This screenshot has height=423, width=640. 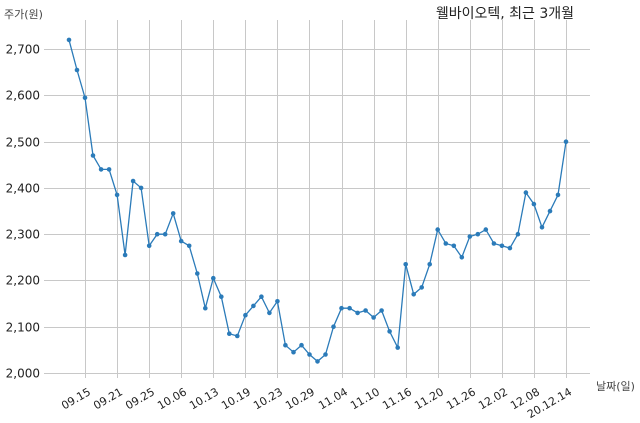 I want to click on y-tick-label: 2,000, so click(x=23, y=374).